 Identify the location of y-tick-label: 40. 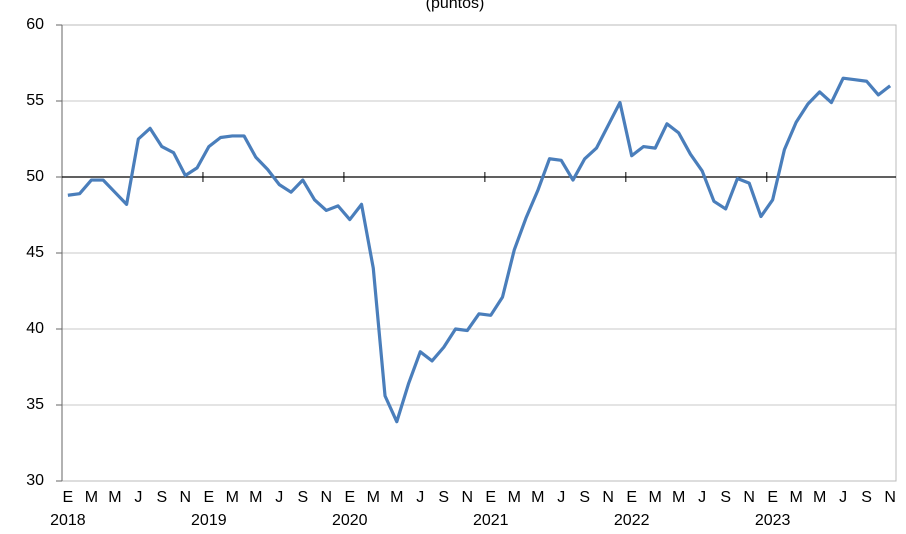
(35, 328).